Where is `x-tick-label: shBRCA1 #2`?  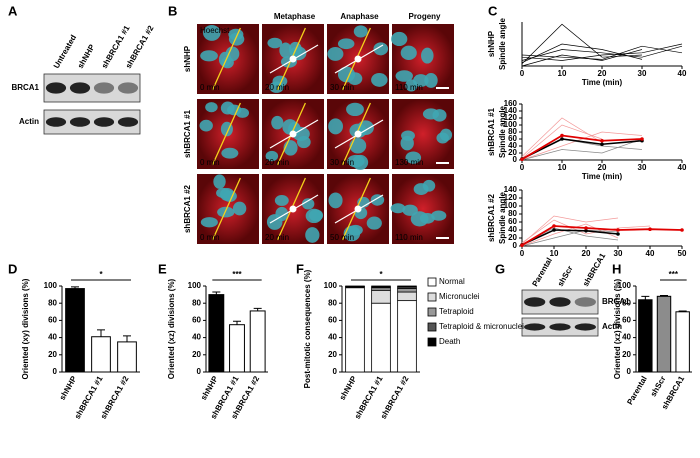 x-tick-label: shBRCA1 #2 is located at coordinates (395, 397).